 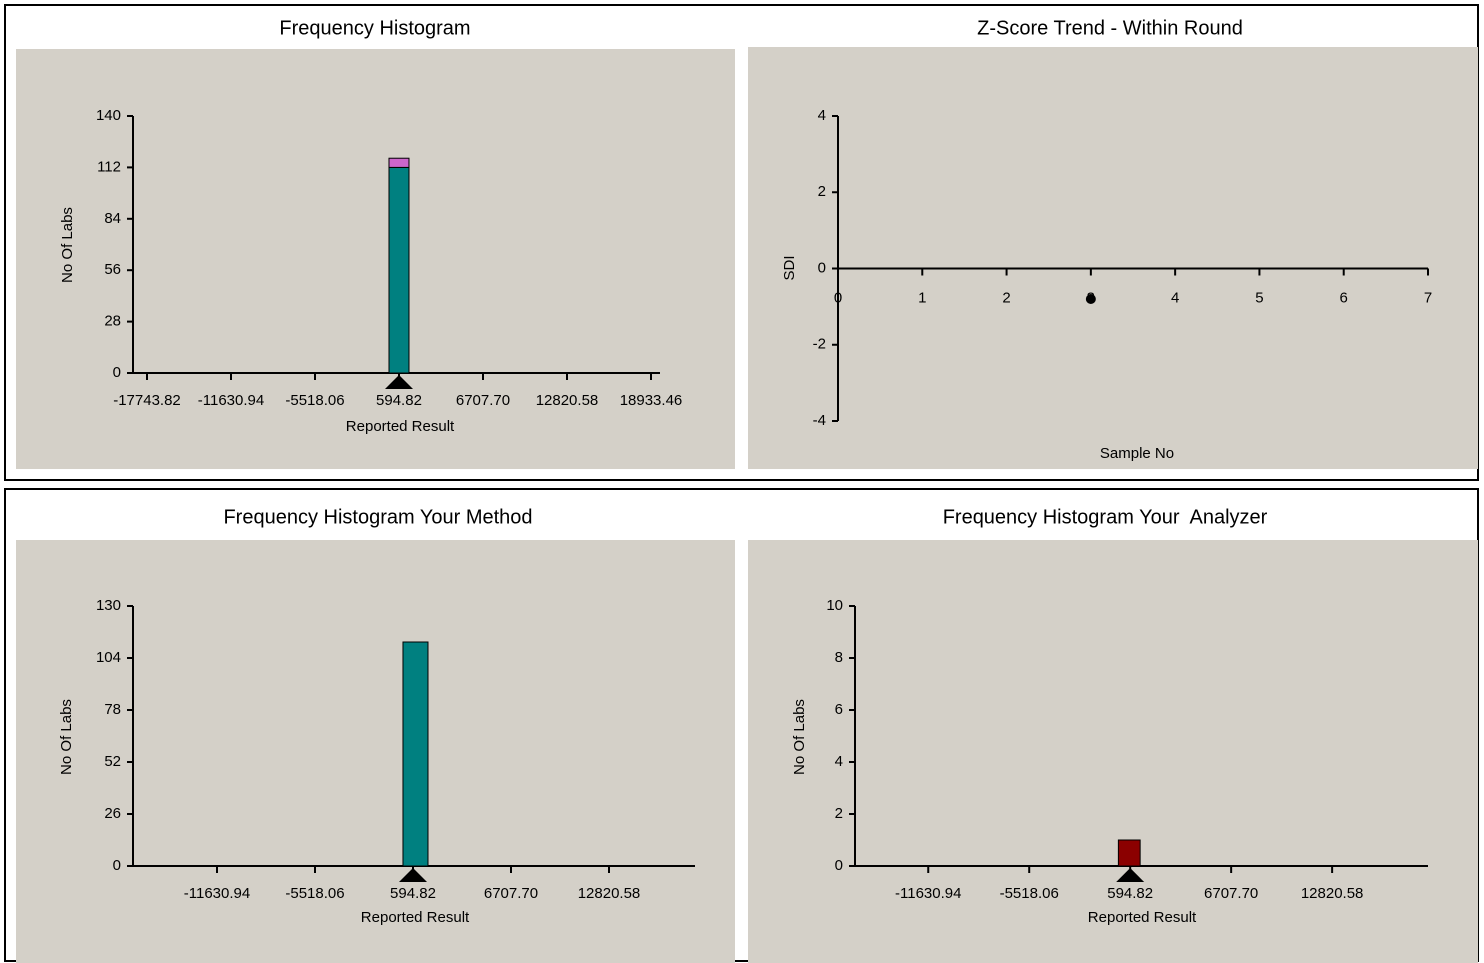 I want to click on chart-title: Z-Score Trend - Within Round, so click(x=1110, y=28).